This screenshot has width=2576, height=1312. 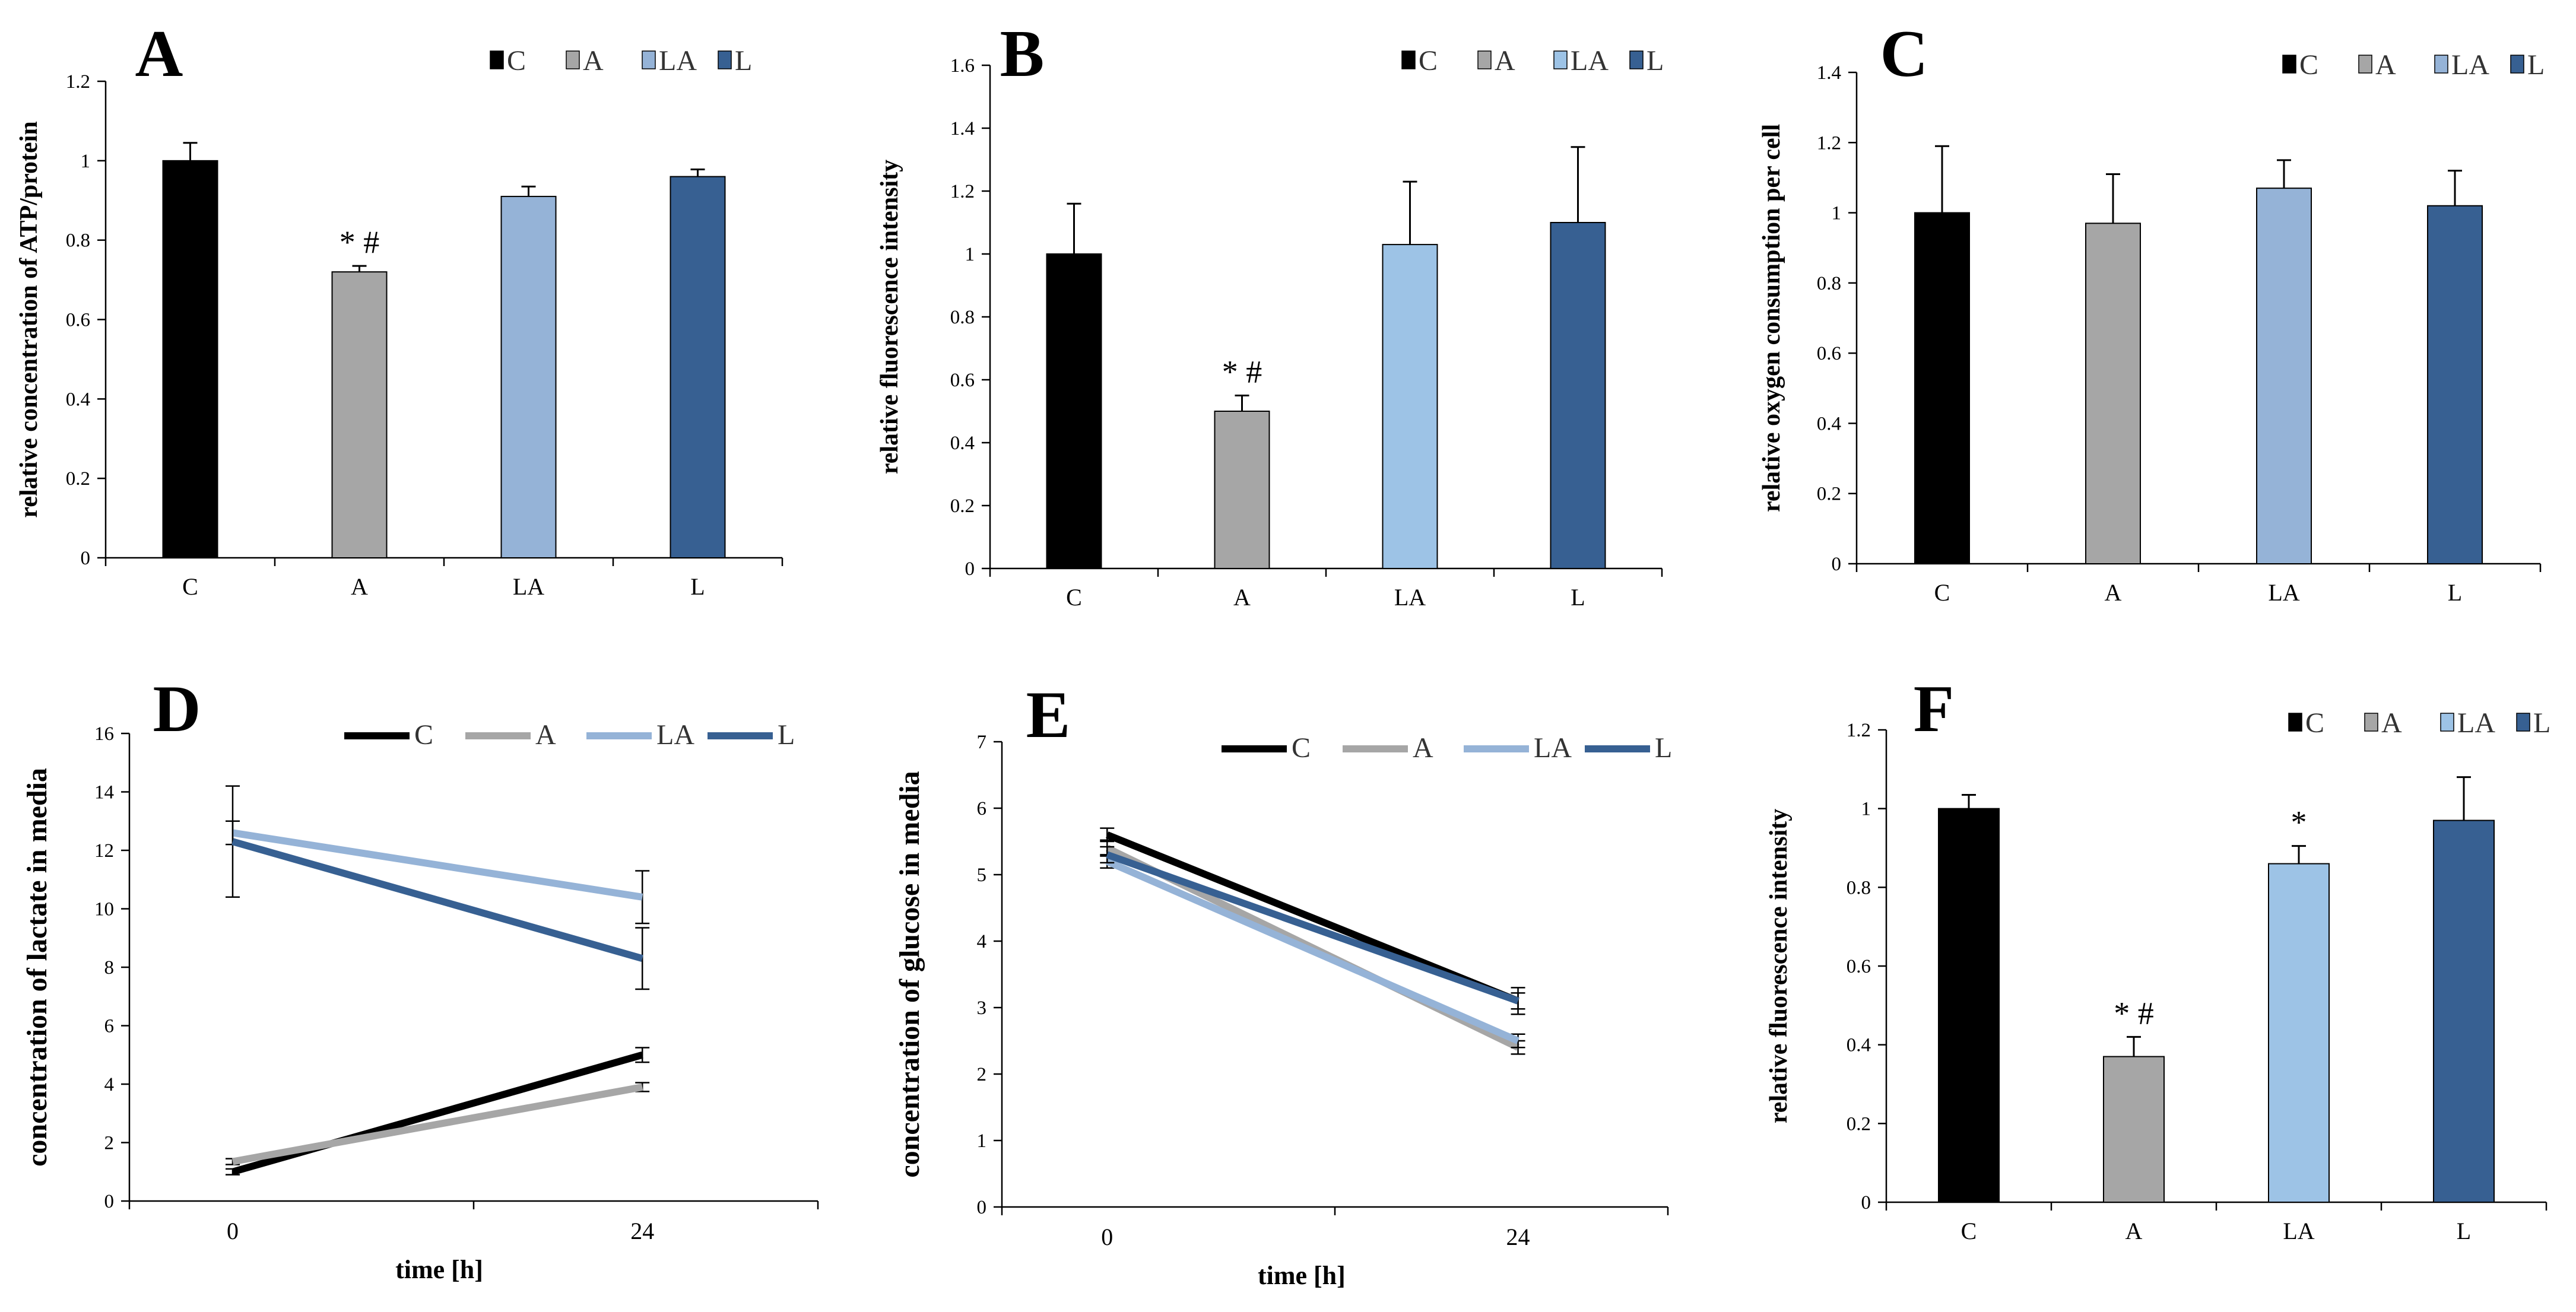 I want to click on legend-swatch-a, so click(x=2371, y=722).